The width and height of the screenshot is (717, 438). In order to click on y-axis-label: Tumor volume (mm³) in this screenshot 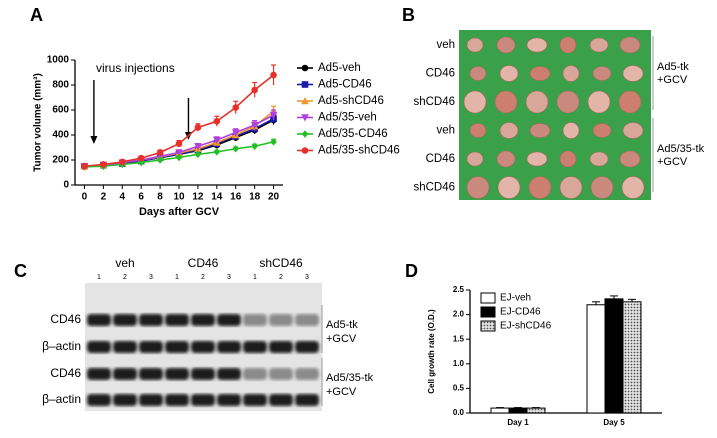, I will do `click(38, 122)`.